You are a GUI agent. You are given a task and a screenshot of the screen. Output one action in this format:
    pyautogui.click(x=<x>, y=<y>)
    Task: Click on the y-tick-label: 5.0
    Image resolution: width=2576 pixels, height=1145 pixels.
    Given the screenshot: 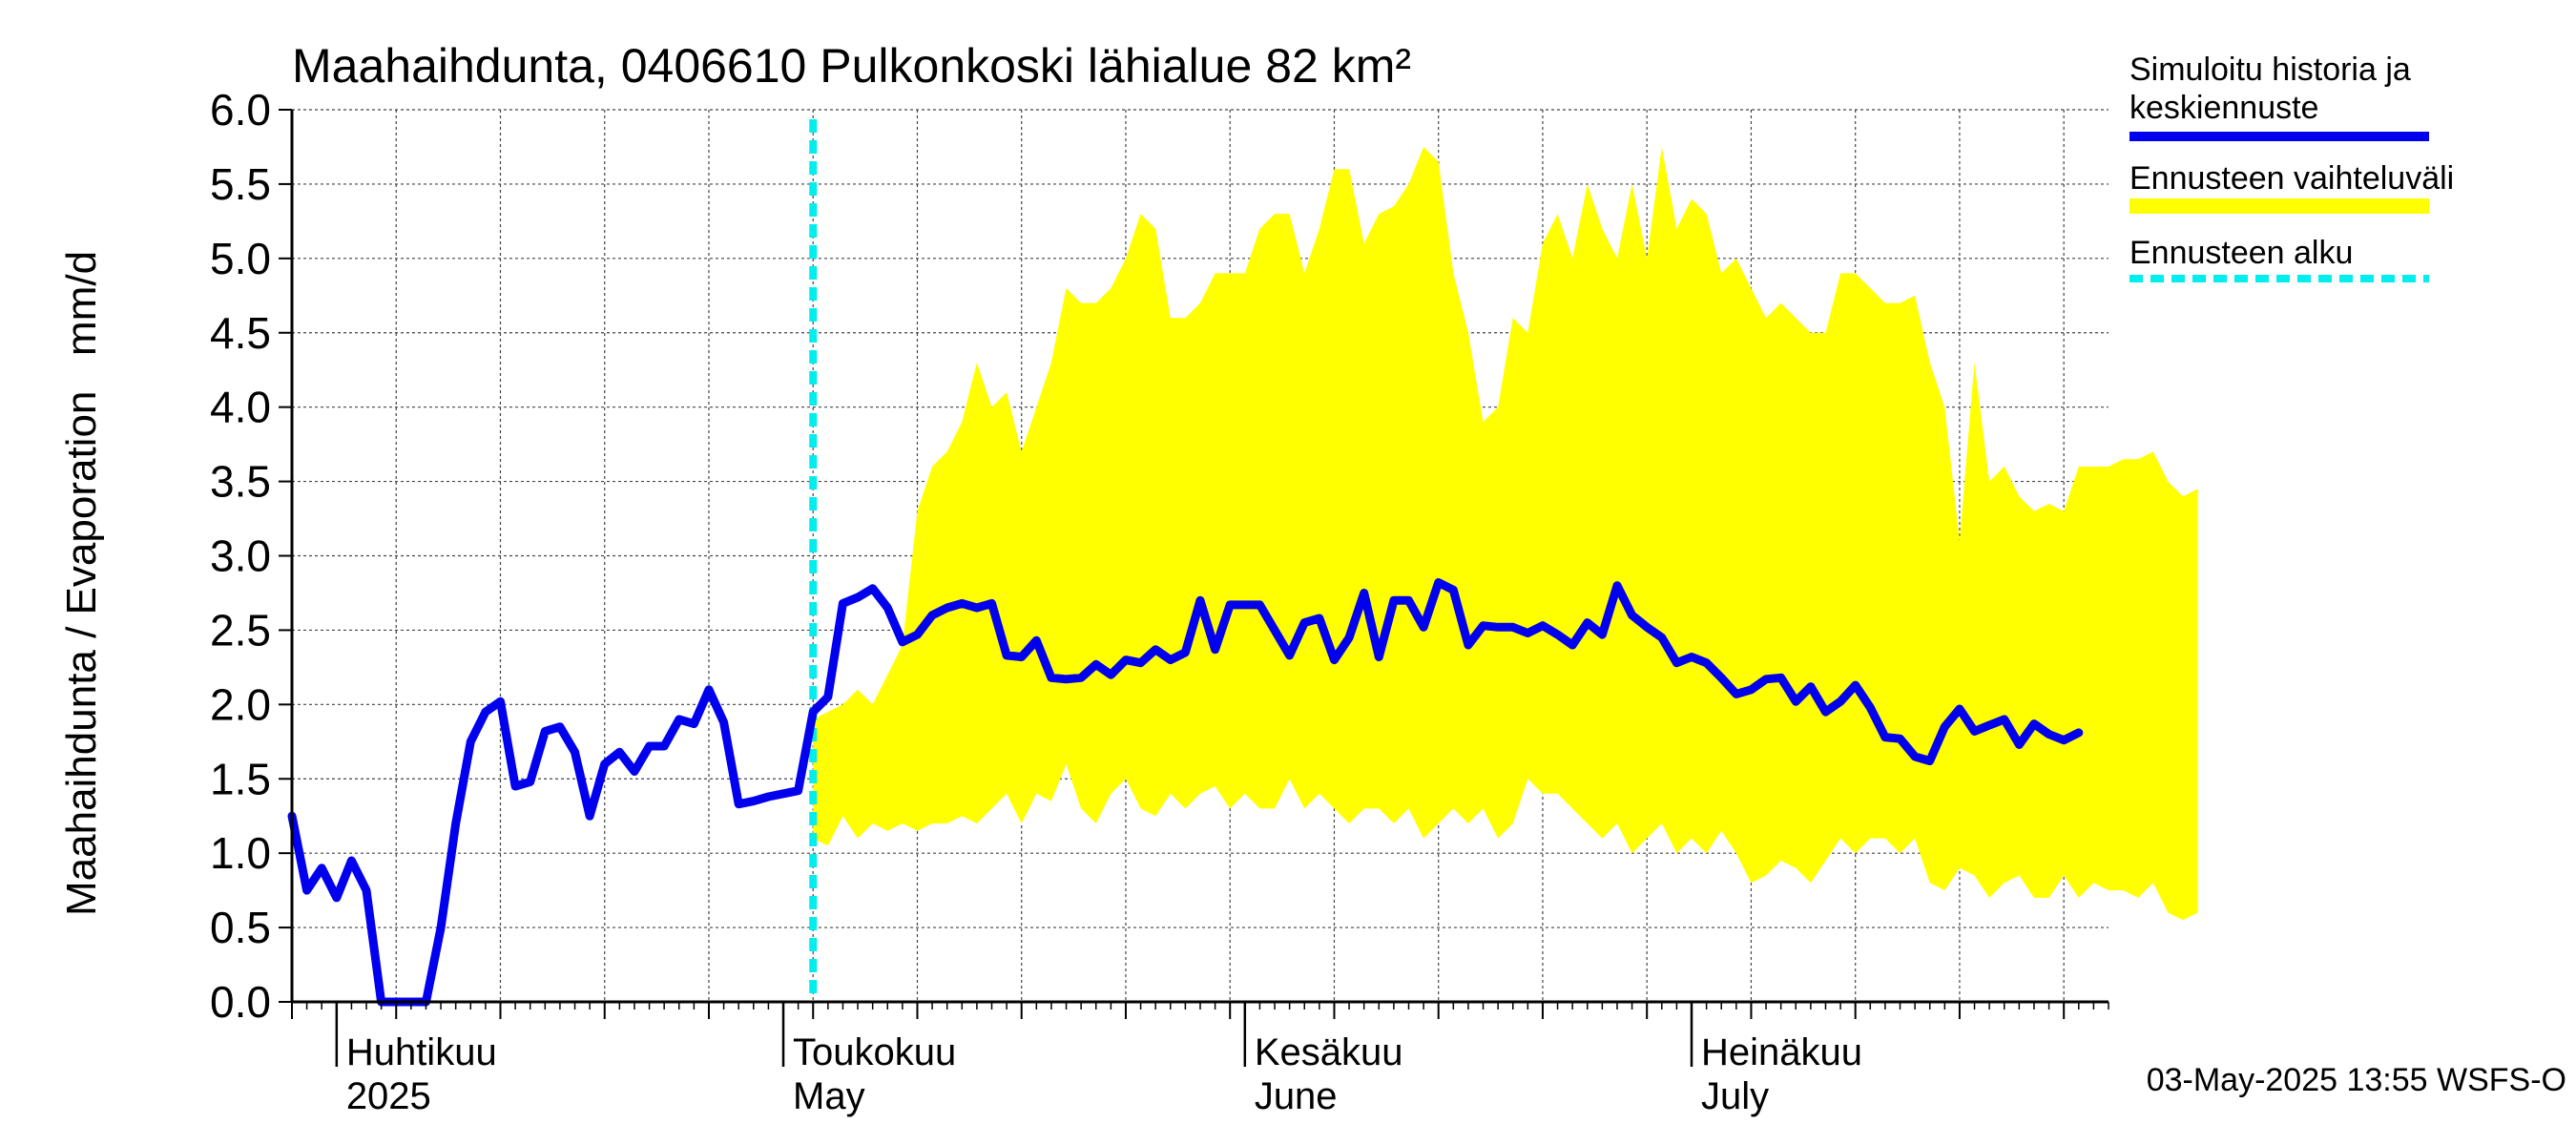 What is the action you would take?
    pyautogui.click(x=240, y=258)
    